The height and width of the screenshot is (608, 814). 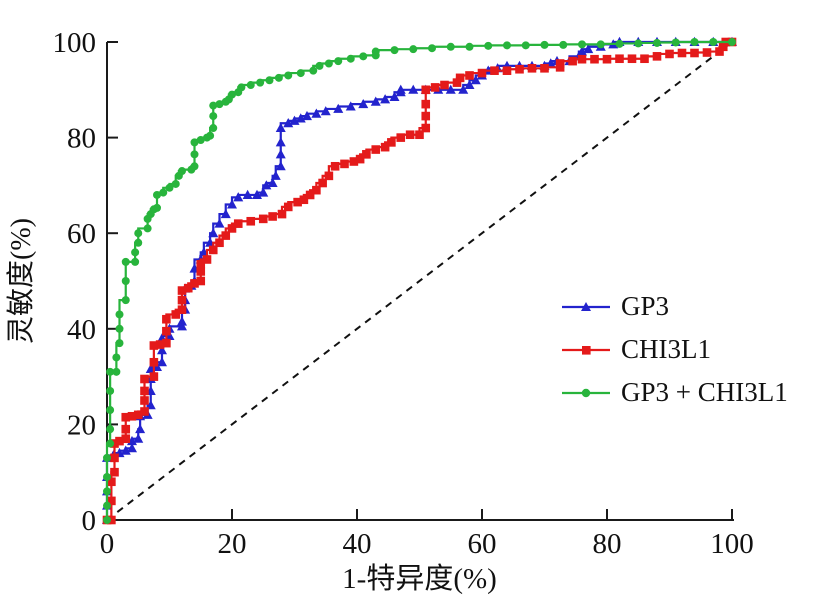 I want to click on x-tick-label: 20, so click(x=232, y=544).